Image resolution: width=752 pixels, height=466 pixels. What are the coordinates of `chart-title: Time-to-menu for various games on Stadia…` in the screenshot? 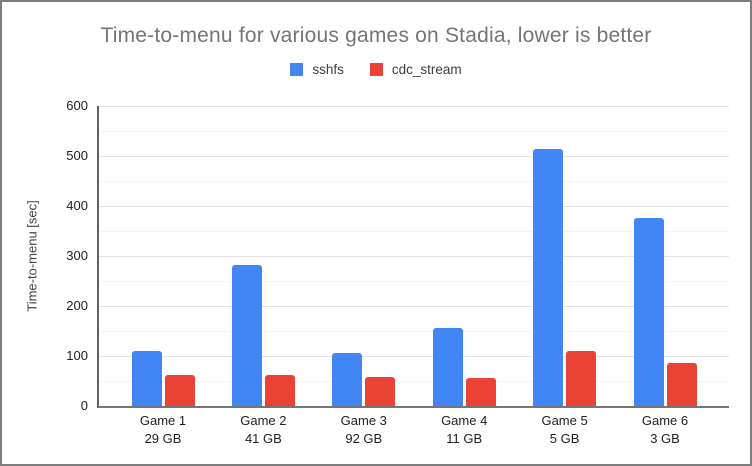 It's located at (376, 35).